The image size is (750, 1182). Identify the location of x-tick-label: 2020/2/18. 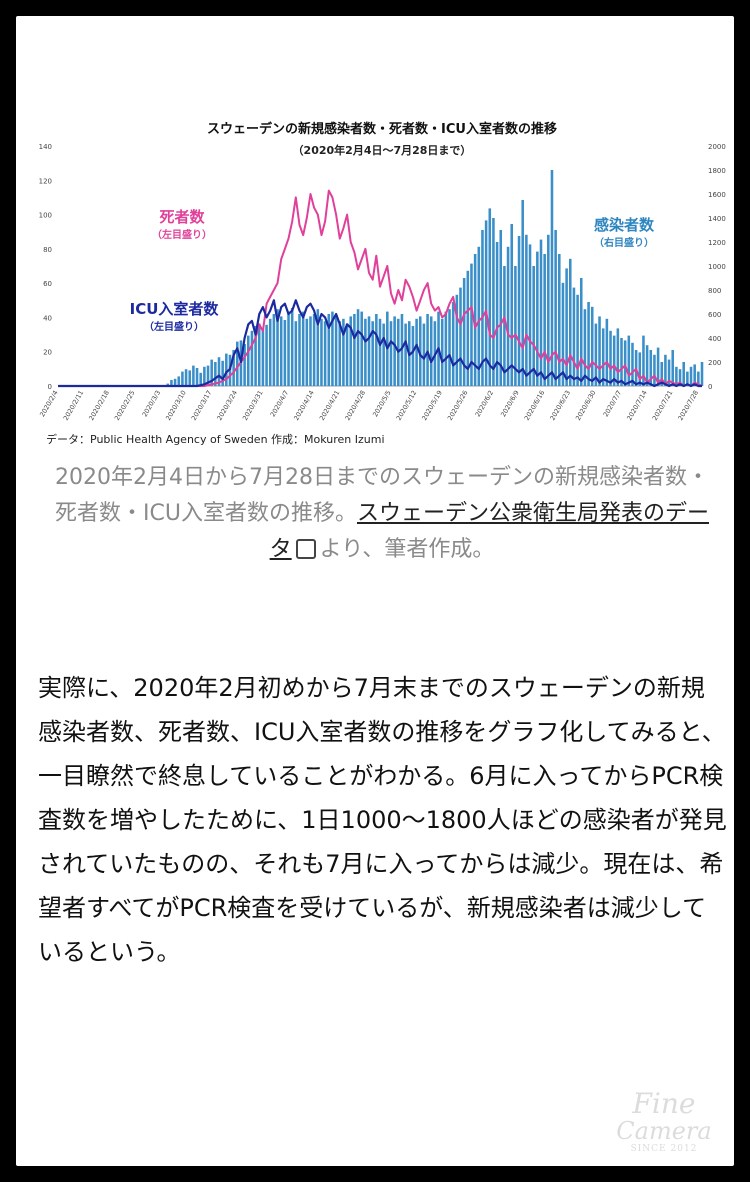
(99, 405).